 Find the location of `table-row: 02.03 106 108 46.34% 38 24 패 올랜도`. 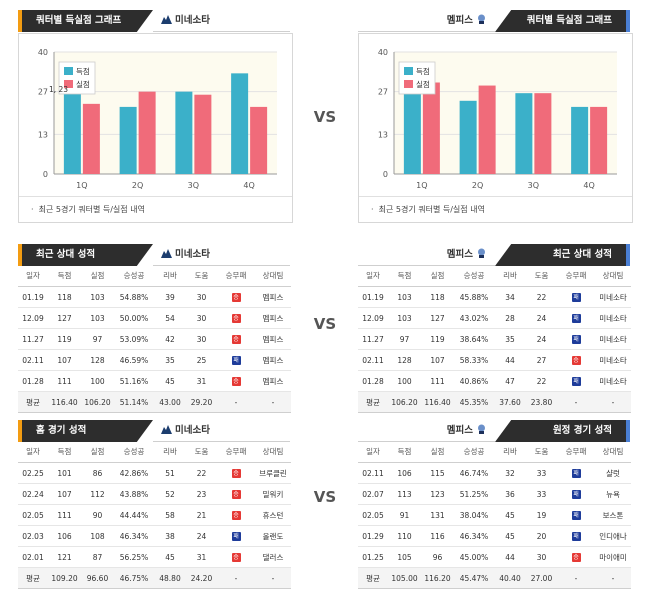

table-row: 02.03 106 108 46.34% 38 24 패 올랜도 is located at coordinates (154, 536).